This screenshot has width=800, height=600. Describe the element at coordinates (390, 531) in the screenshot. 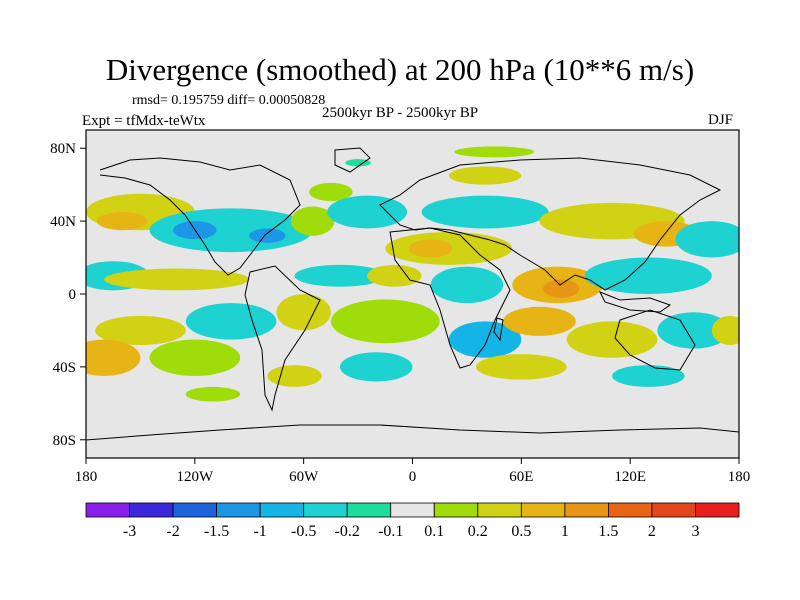

I see `colorbar-label-6: -0.1` at that location.